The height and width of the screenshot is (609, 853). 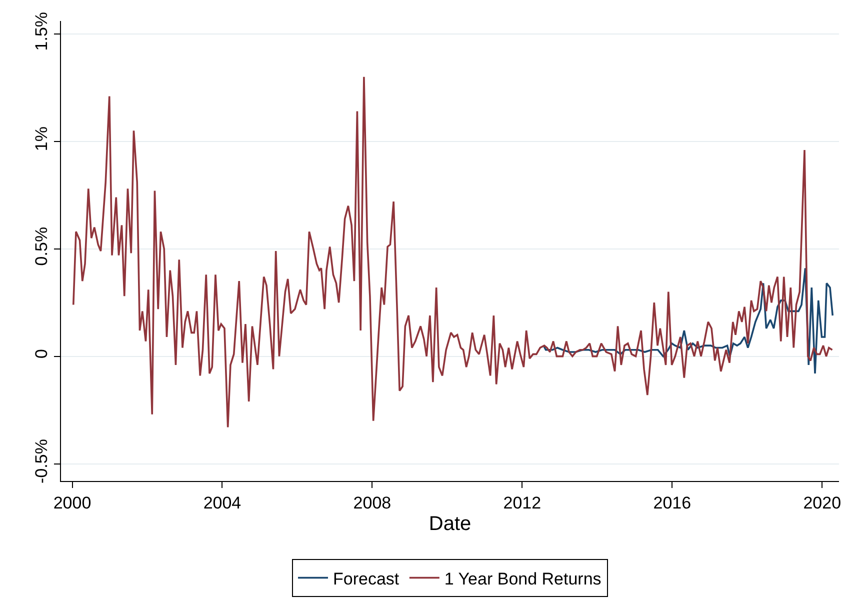 I want to click on x-tick-label: 2000, so click(x=72, y=502).